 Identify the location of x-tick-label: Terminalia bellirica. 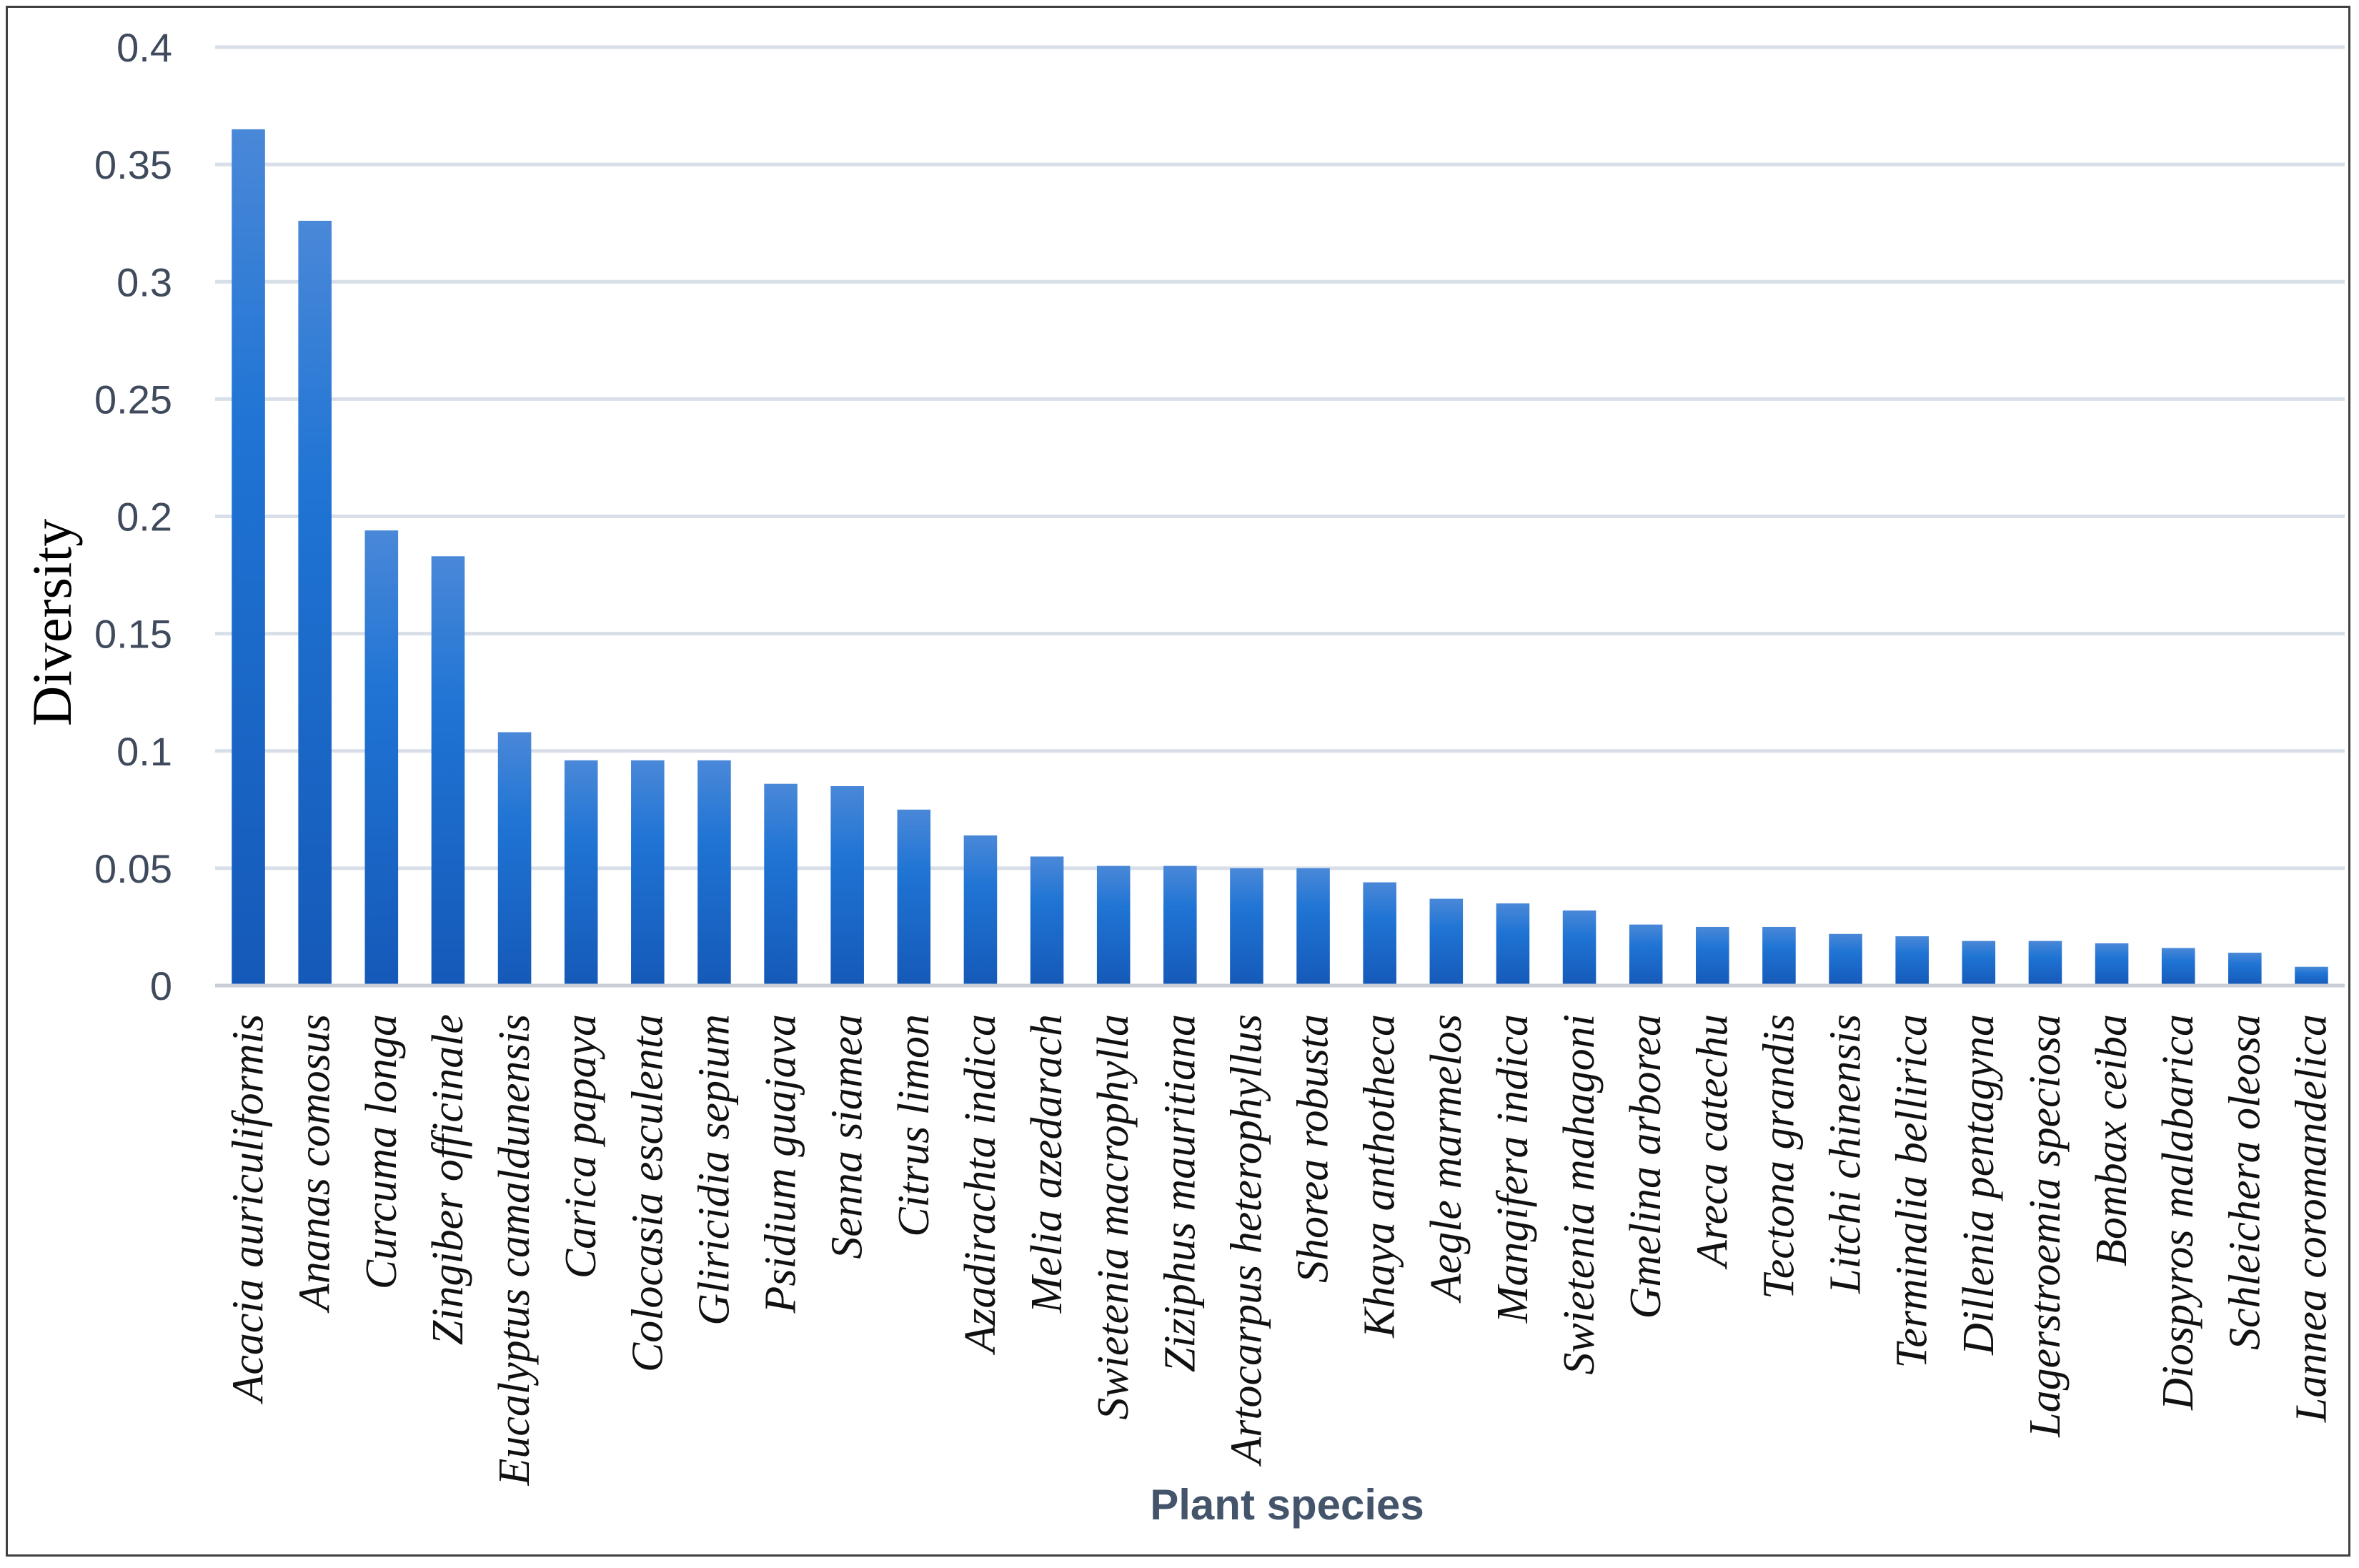
(1912, 1191).